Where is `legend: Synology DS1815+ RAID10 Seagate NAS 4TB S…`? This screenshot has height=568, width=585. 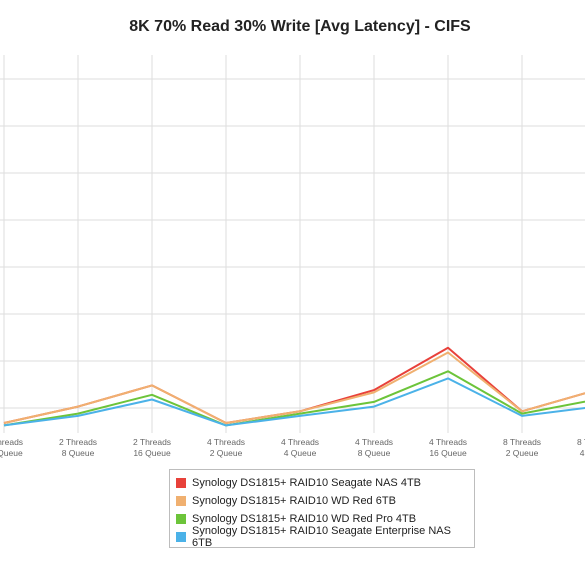 legend: Synology DS1815+ RAID10 Seagate NAS 4TB S… is located at coordinates (322, 509).